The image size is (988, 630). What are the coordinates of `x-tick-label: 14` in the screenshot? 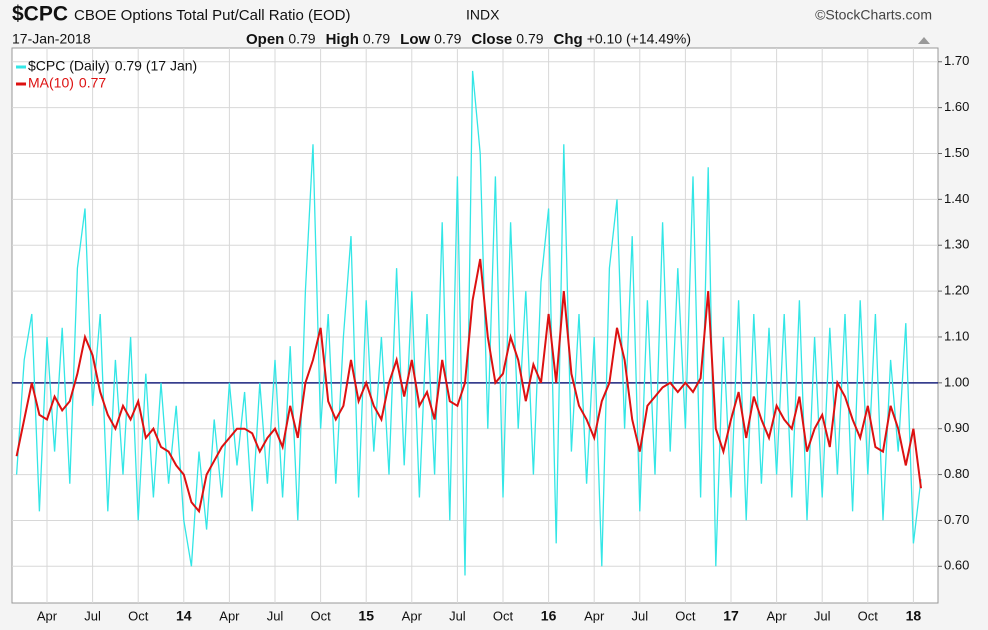 It's located at (184, 616).